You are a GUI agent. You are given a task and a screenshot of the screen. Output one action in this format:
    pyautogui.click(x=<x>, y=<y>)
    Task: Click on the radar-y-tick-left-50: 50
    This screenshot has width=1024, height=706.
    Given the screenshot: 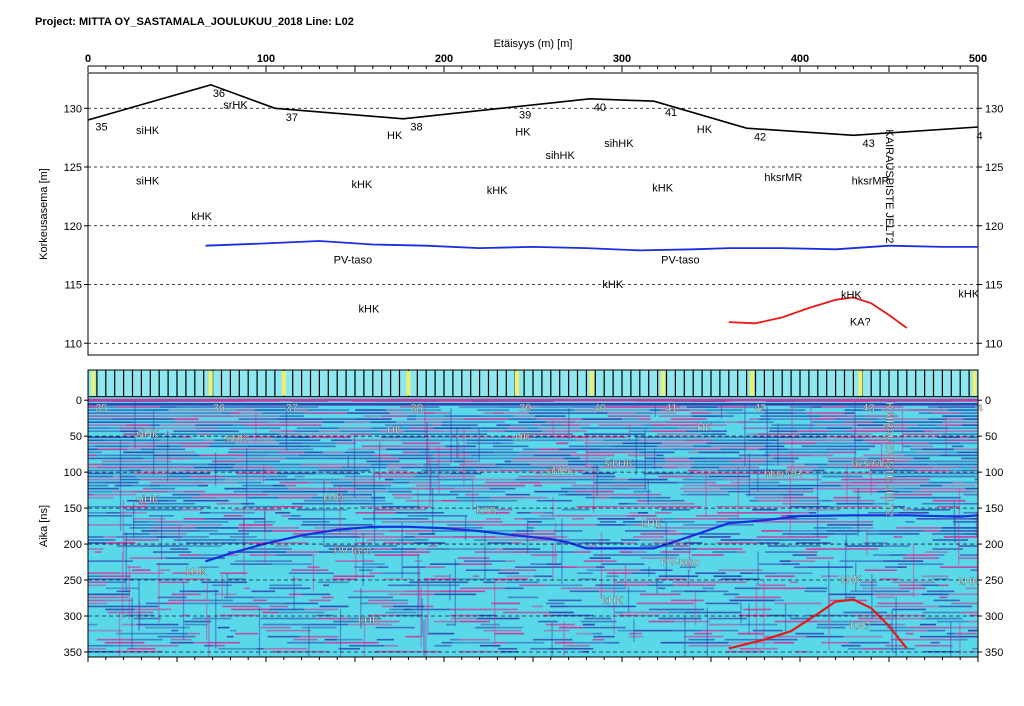 What is the action you would take?
    pyautogui.click(x=76, y=437)
    